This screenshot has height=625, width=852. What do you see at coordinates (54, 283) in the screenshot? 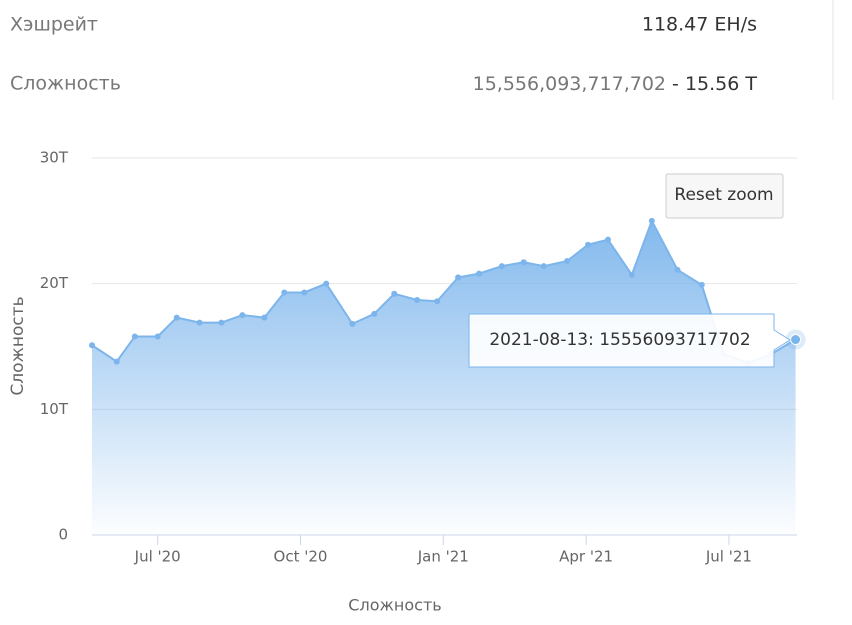
I see `y-tick-label: 20T` at bounding box center [54, 283].